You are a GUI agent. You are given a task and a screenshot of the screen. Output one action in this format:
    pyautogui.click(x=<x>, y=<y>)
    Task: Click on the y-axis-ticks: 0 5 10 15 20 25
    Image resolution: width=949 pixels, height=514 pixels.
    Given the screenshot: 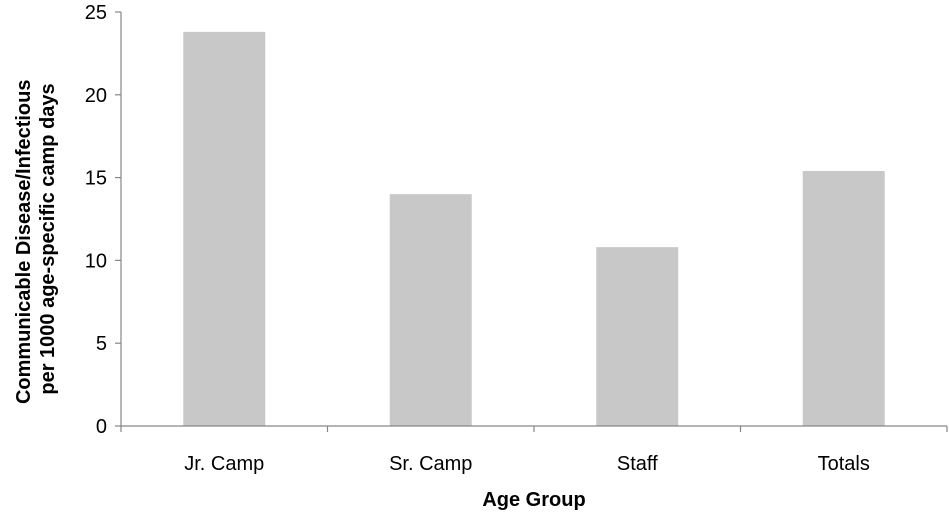 What is the action you would take?
    pyautogui.click(x=103, y=220)
    